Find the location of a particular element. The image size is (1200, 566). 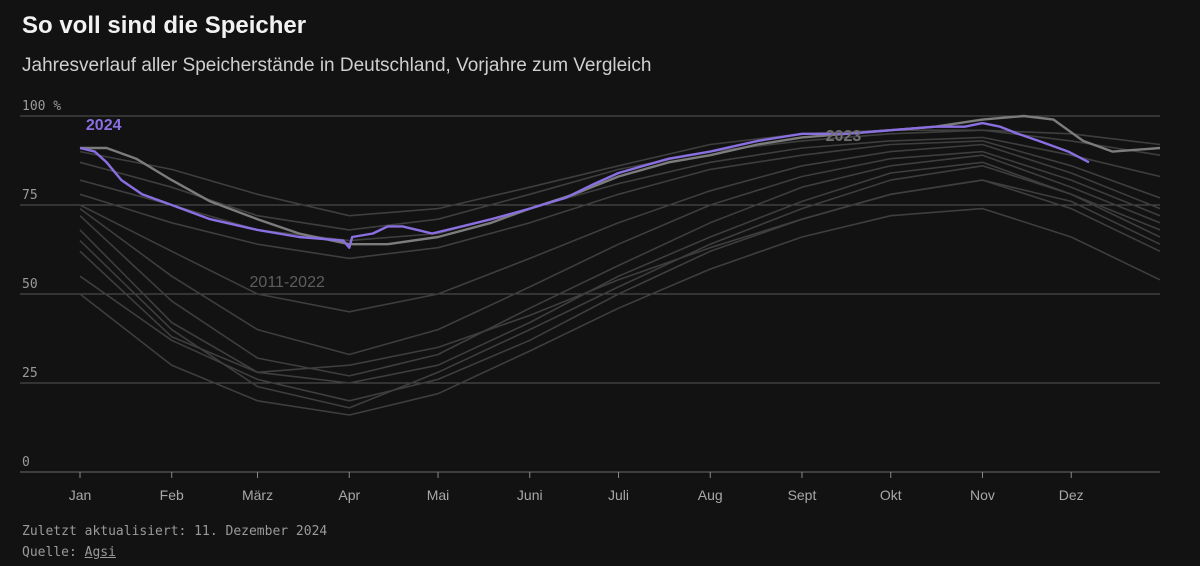

x-tick-label: Apr is located at coordinates (349, 495).